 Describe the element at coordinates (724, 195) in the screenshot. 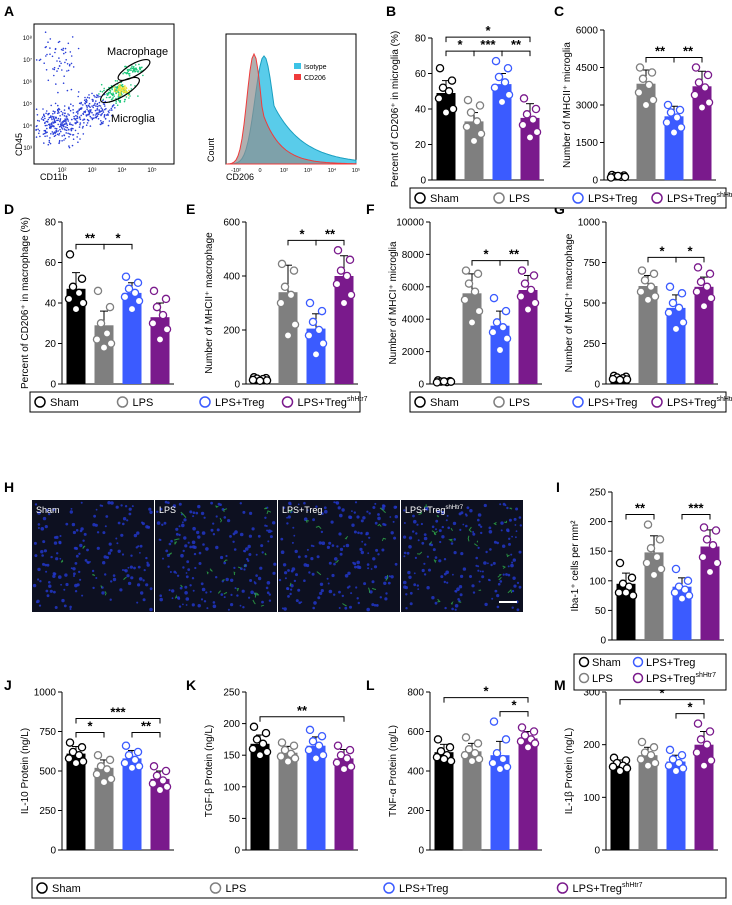

I see `legend-superscript: shHtr7` at that location.